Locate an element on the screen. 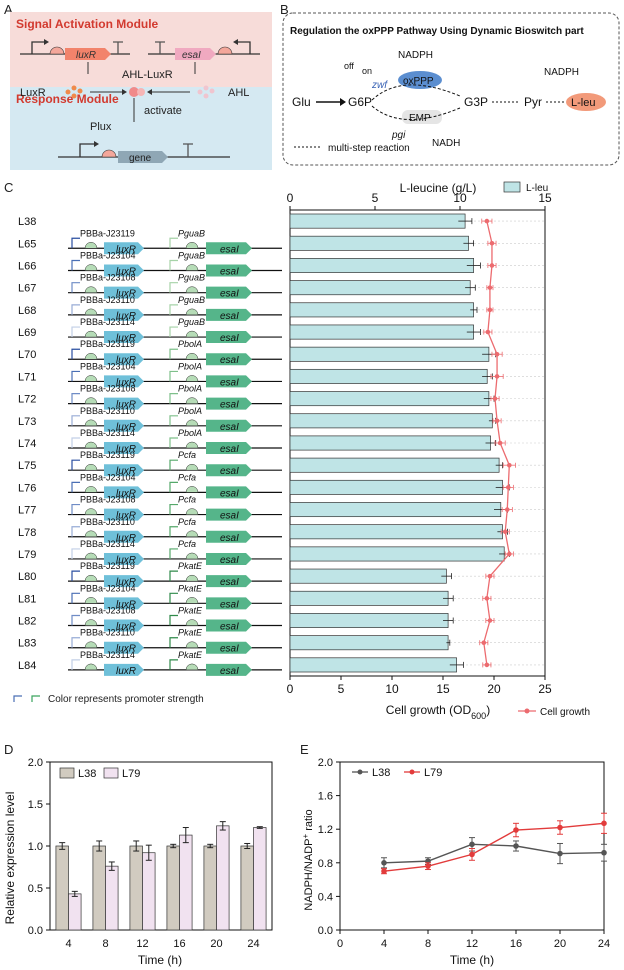 This screenshot has height=970, width=624. c-strain-label: L72 is located at coordinates (27, 400).